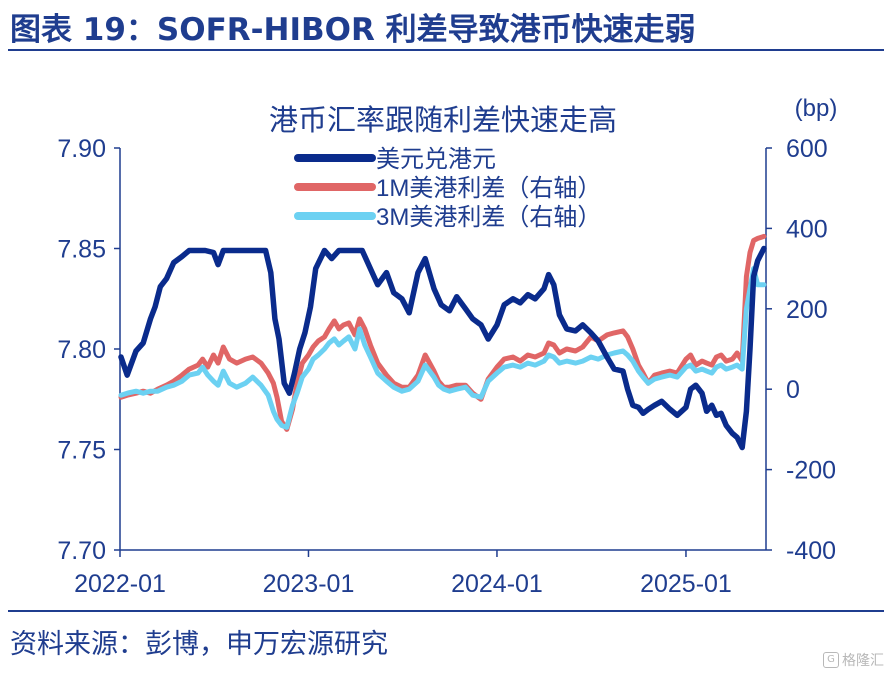 Image resolution: width=892 pixels, height=674 pixels. I want to click on x-axis-tick-label: 2025-01, so click(686, 584).